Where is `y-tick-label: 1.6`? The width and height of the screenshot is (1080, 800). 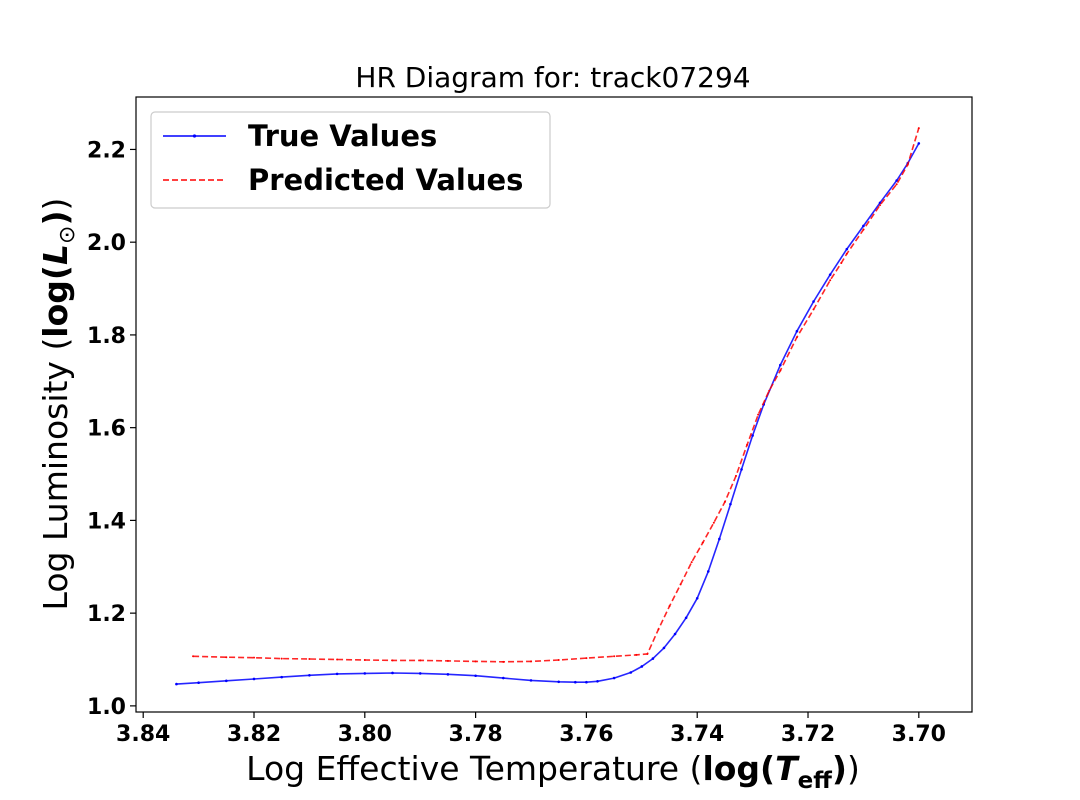
y-tick-label: 1.6 is located at coordinates (106, 429).